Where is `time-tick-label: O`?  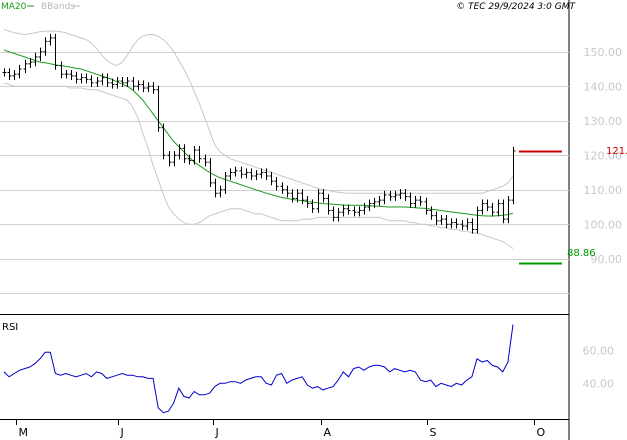 time-tick-label: O is located at coordinates (541, 432).